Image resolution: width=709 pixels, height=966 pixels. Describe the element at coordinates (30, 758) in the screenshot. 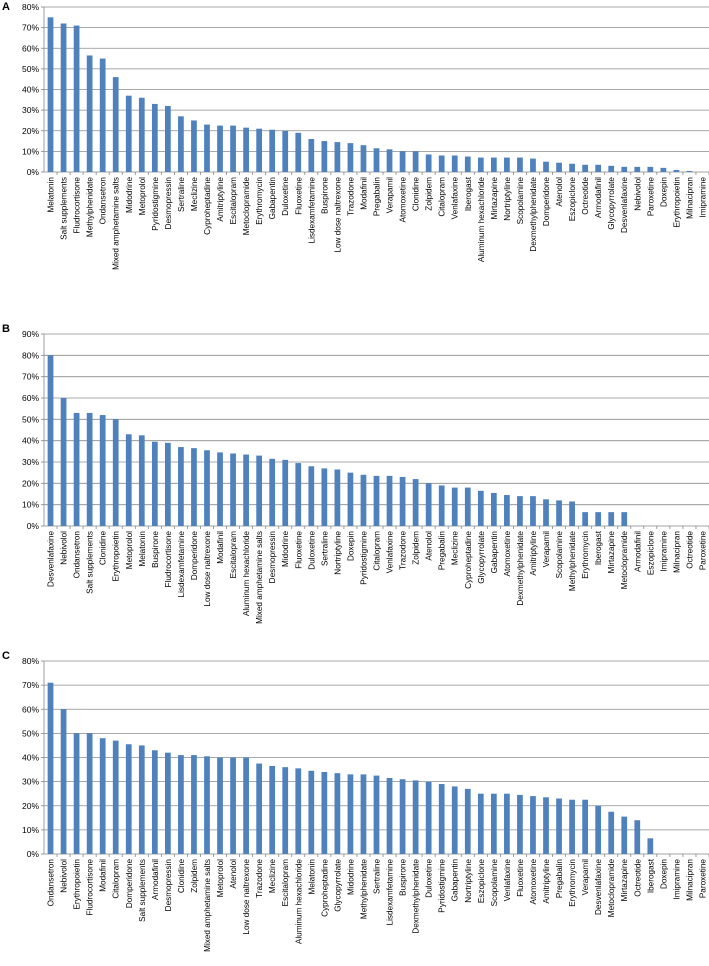

I see `y-tick-label: 40%` at that location.